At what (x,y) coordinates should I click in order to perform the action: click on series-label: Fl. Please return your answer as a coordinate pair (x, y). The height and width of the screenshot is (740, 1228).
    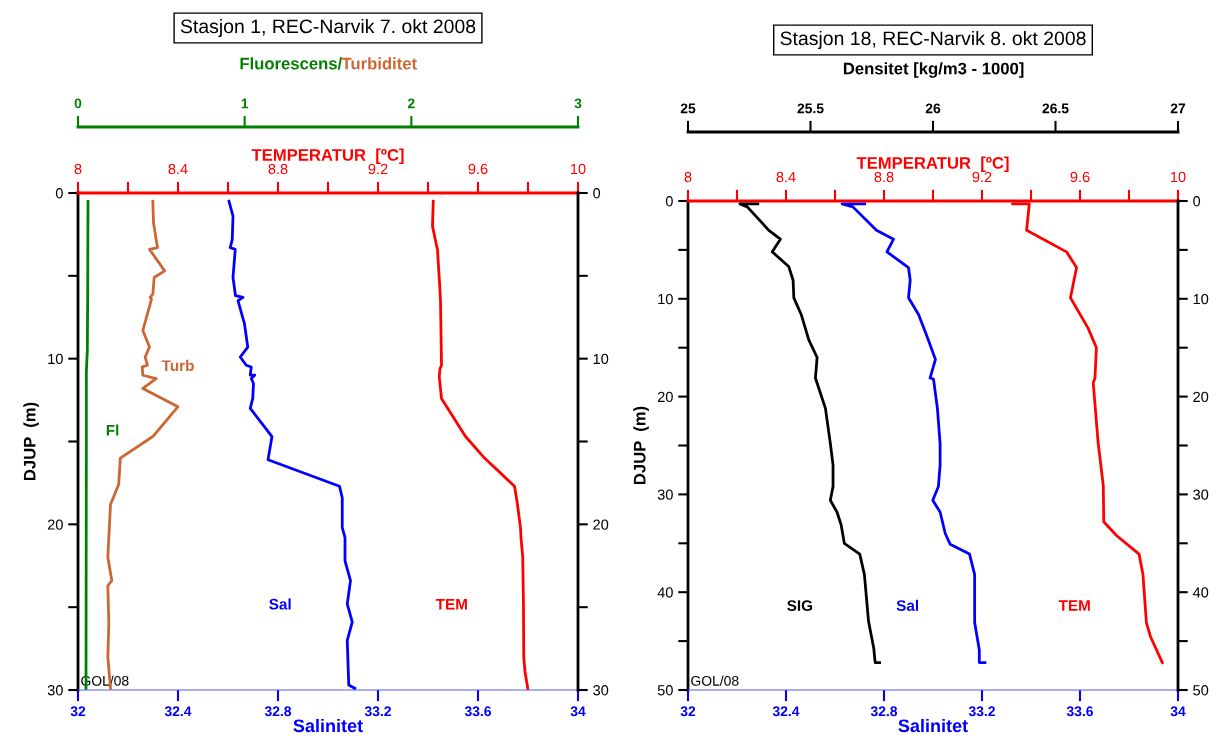
    Looking at the image, I should click on (112, 430).